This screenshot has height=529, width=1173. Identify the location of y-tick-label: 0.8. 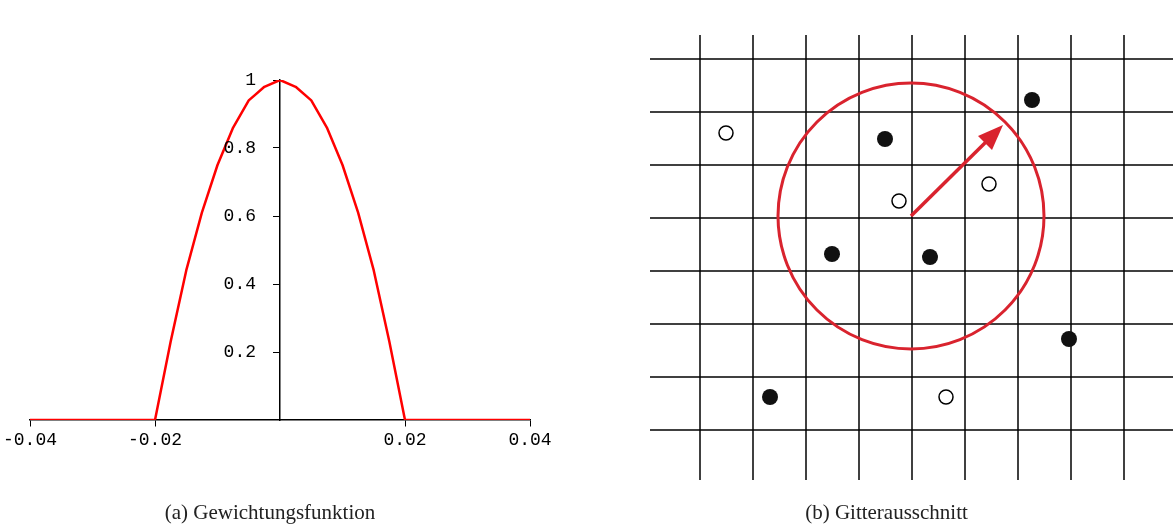
(239, 147).